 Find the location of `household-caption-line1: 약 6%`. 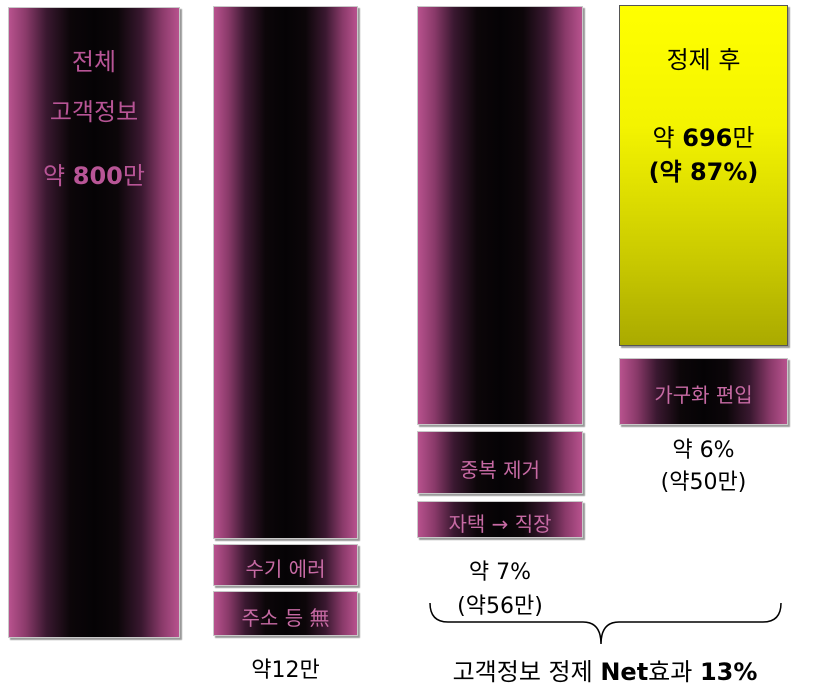

household-caption-line1: 약 6% is located at coordinates (703, 450).